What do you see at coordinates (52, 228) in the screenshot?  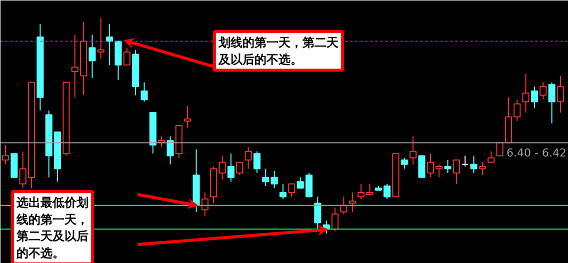 I see `annotation: 选出最低价划线的第一天，第二天及以后的不选。` at bounding box center [52, 228].